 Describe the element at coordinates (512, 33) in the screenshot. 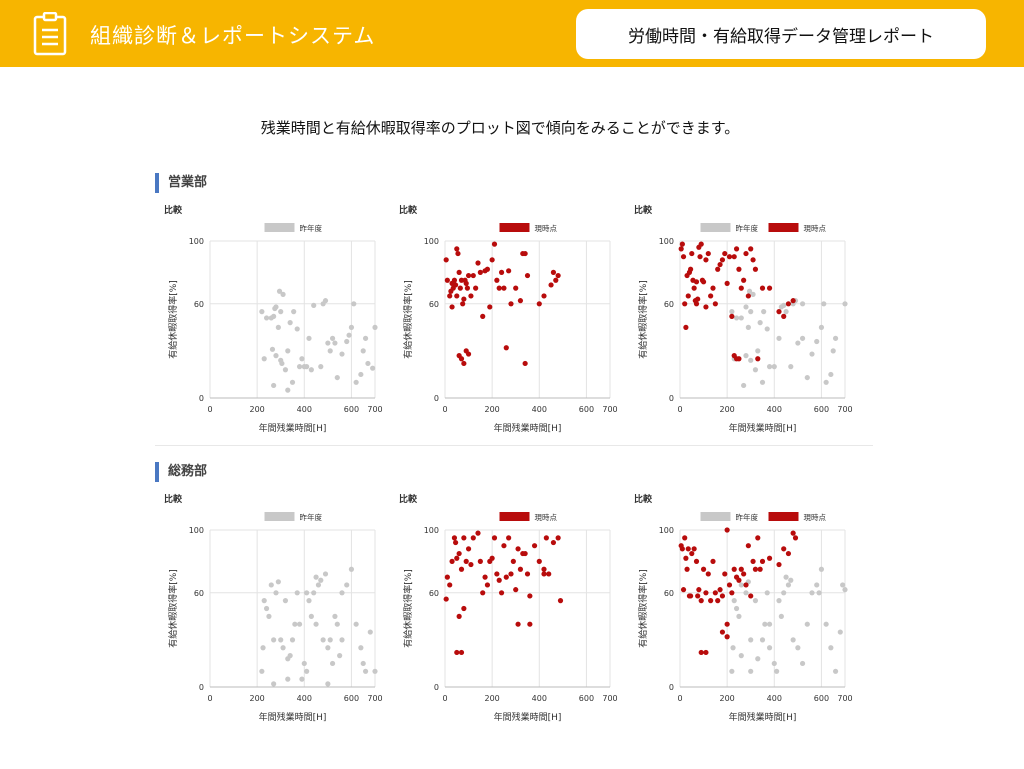

I see `app-header: 組織診断＆レポートシステム 労働時間・有給取得データ管理レポート` at that location.